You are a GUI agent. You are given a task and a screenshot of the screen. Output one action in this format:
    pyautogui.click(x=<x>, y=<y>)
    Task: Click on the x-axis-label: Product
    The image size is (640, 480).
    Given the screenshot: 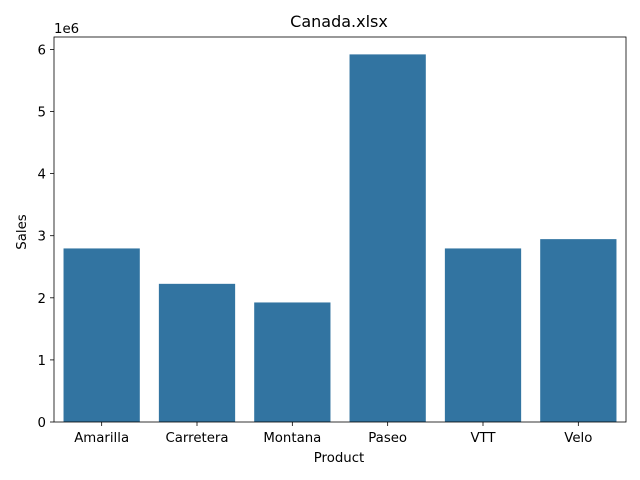 What is the action you would take?
    pyautogui.click(x=339, y=458)
    